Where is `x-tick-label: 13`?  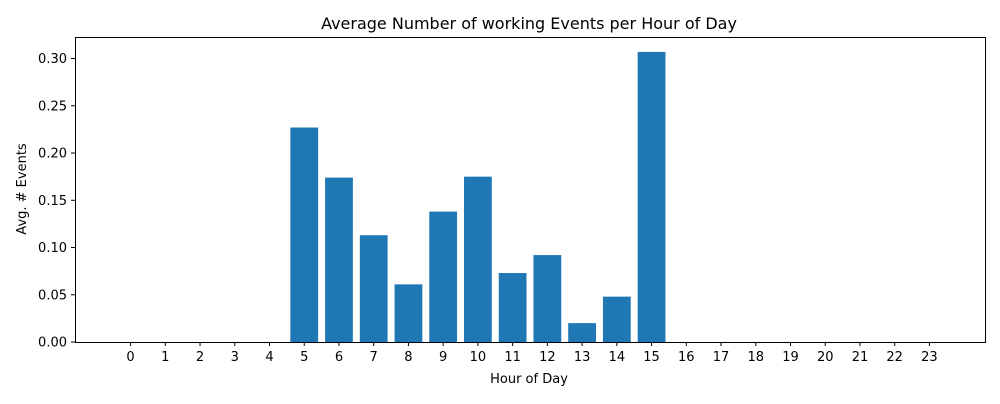
x-tick-label: 13 is located at coordinates (582, 357).